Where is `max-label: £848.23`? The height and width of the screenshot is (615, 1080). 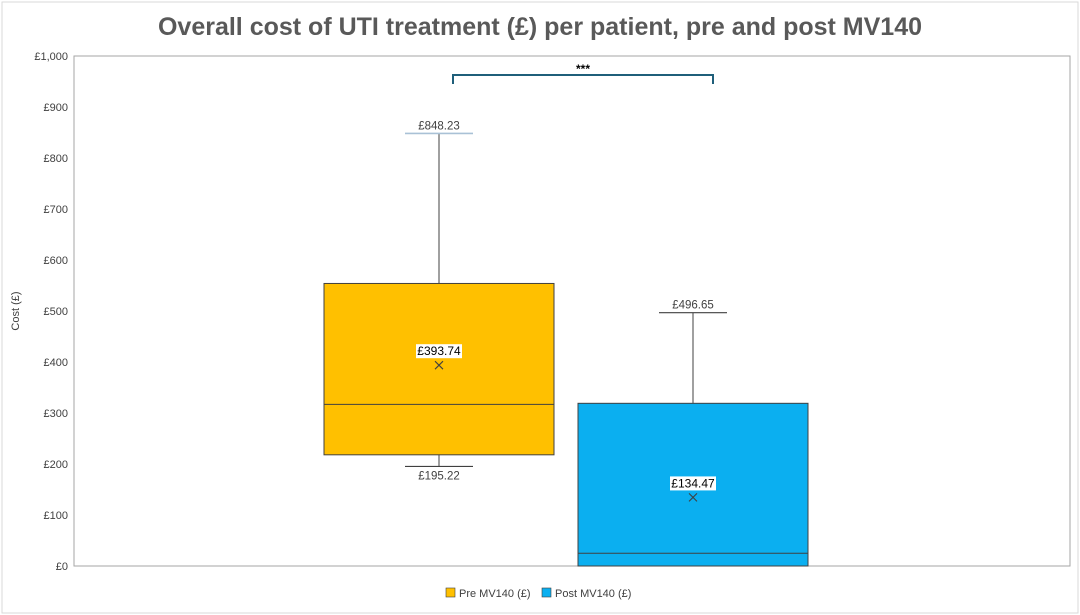 max-label: £848.23 is located at coordinates (439, 126).